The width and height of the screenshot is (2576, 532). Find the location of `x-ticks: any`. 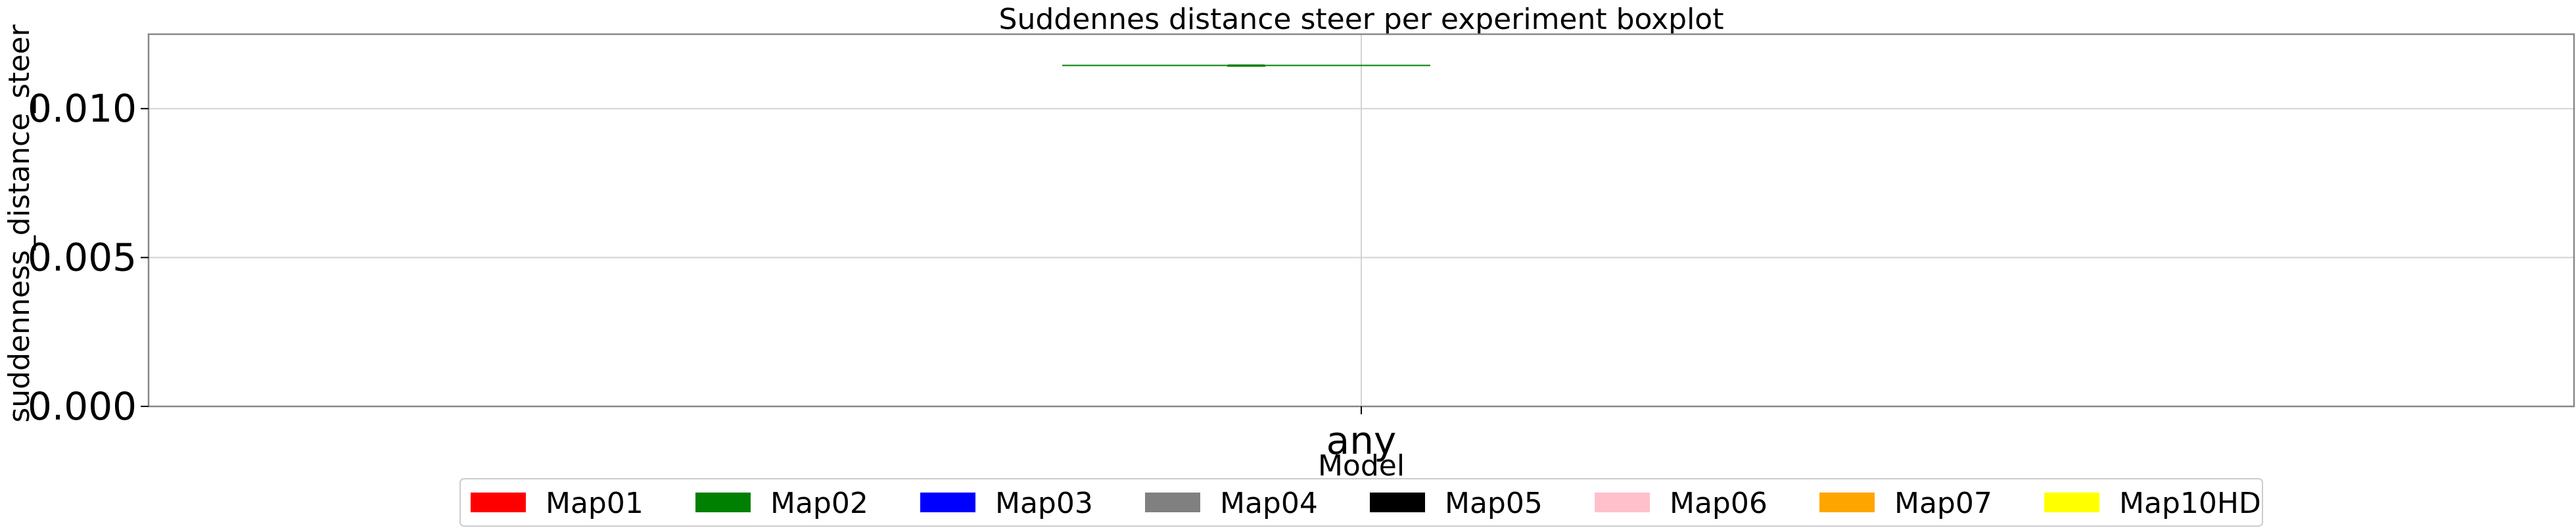

x-ticks: any is located at coordinates (1361, 434).